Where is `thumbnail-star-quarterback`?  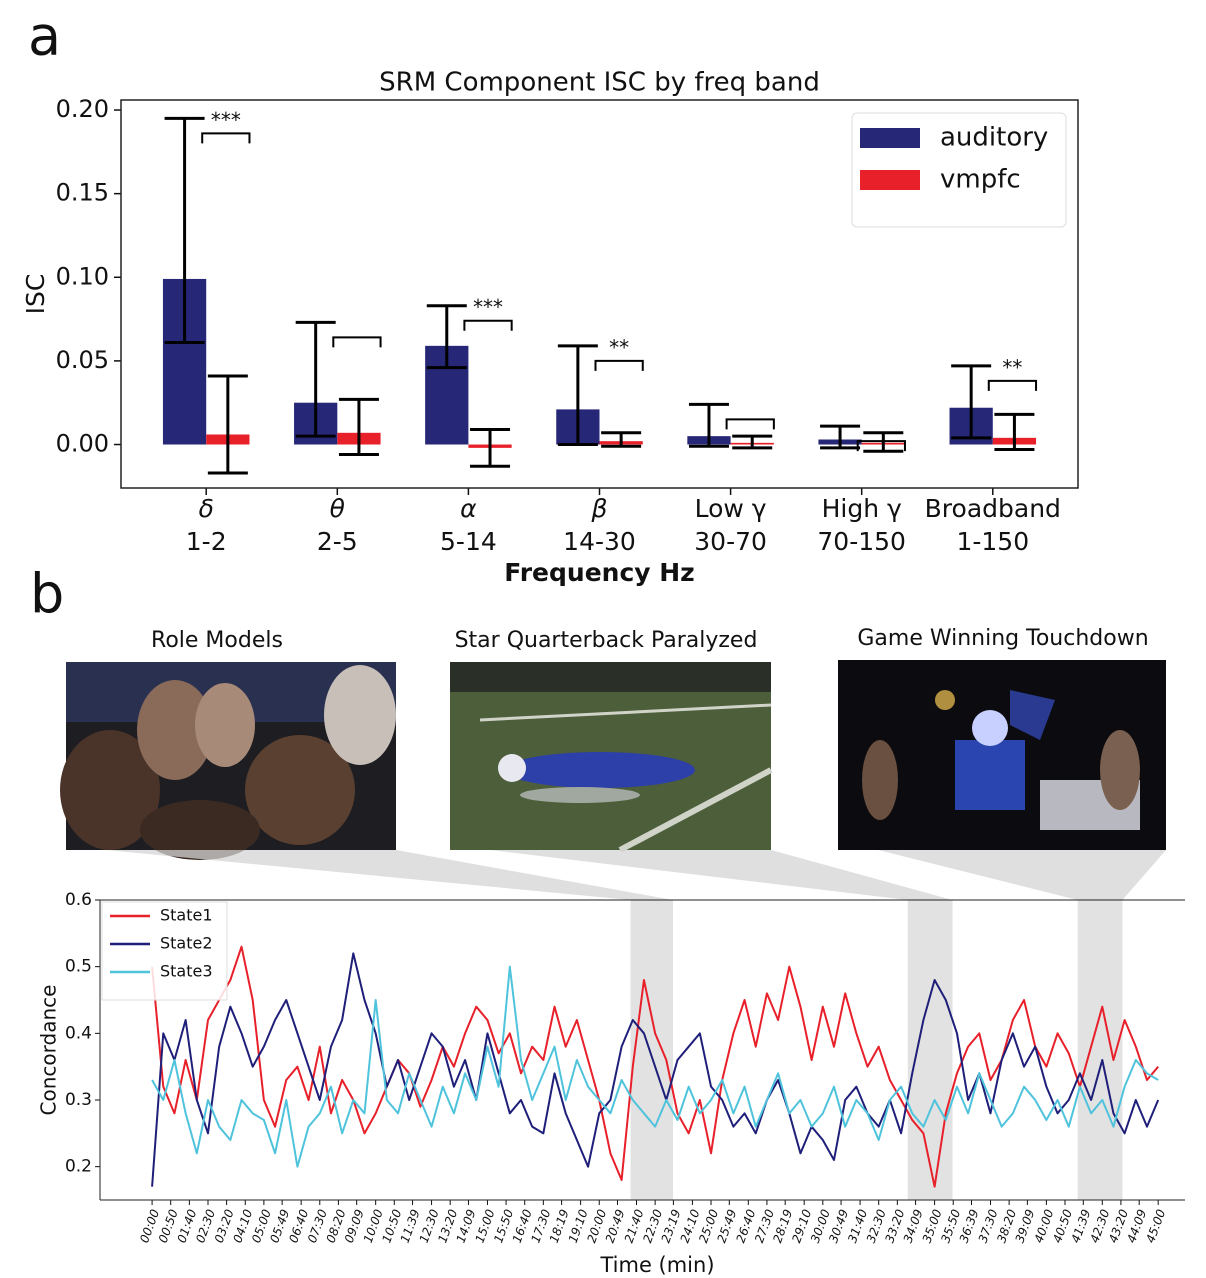 thumbnail-star-quarterback is located at coordinates (611, 757).